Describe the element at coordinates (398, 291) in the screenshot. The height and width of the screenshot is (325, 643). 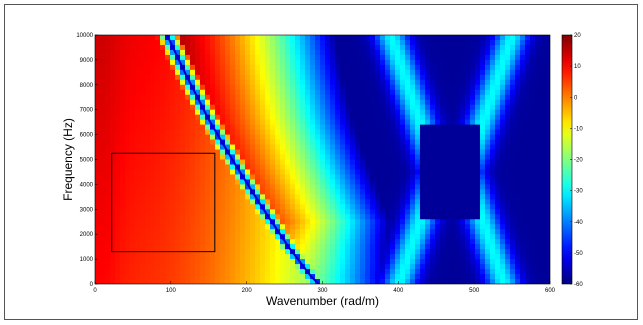
I see `x-tick-label: 400` at that location.